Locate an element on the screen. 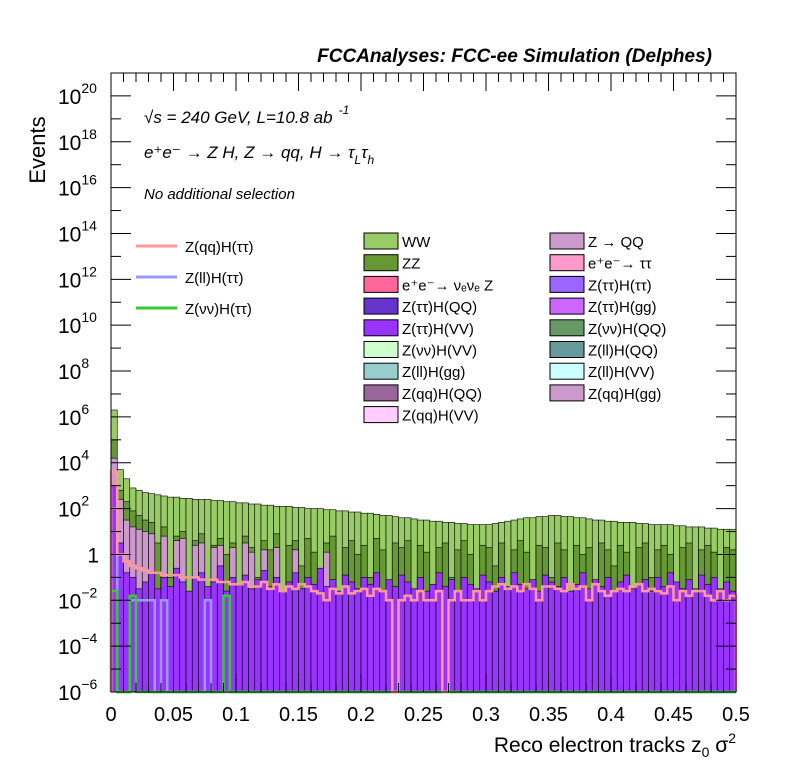  y-tick-base: 1 is located at coordinates (93, 555).